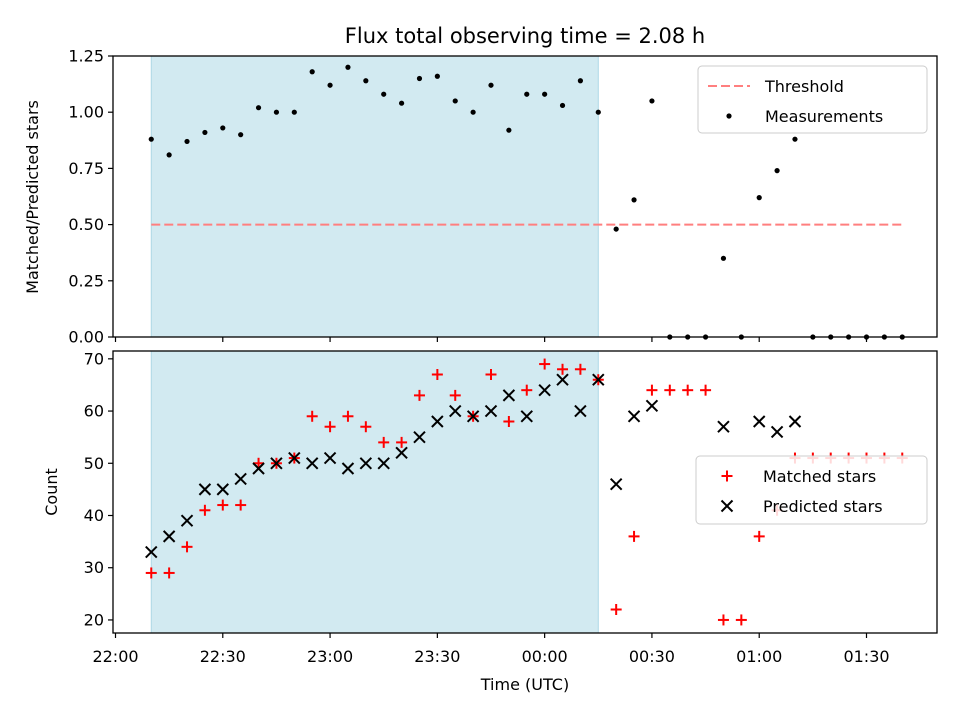 This screenshot has width=960, height=720. What do you see at coordinates (652, 656) in the screenshot?
I see `x-tick-label: 00:30` at bounding box center [652, 656].